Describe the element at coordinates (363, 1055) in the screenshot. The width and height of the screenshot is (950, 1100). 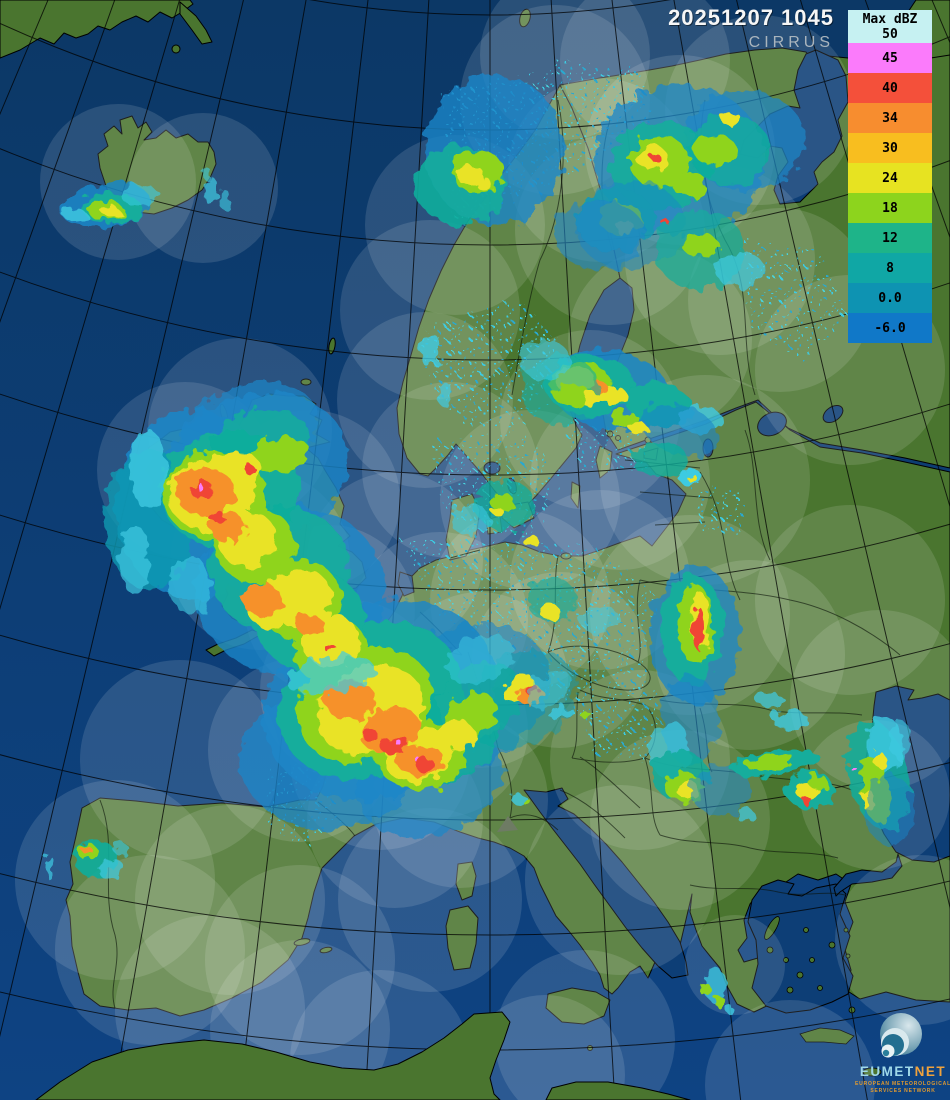
I see `africa-land` at that location.